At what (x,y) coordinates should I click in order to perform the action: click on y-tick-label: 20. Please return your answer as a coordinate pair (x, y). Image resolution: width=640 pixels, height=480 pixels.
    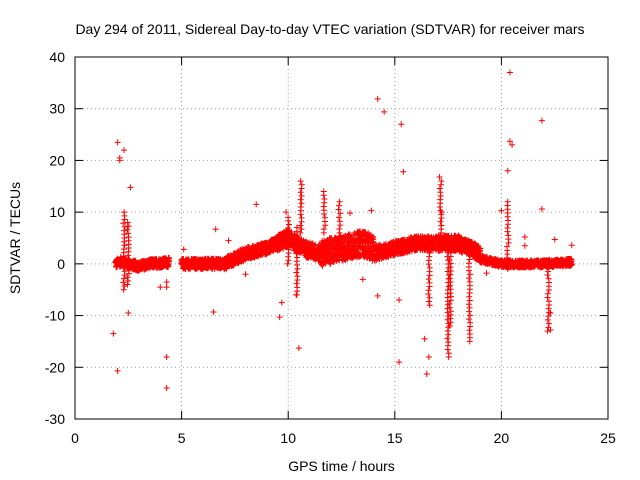
    Looking at the image, I should click on (57, 160).